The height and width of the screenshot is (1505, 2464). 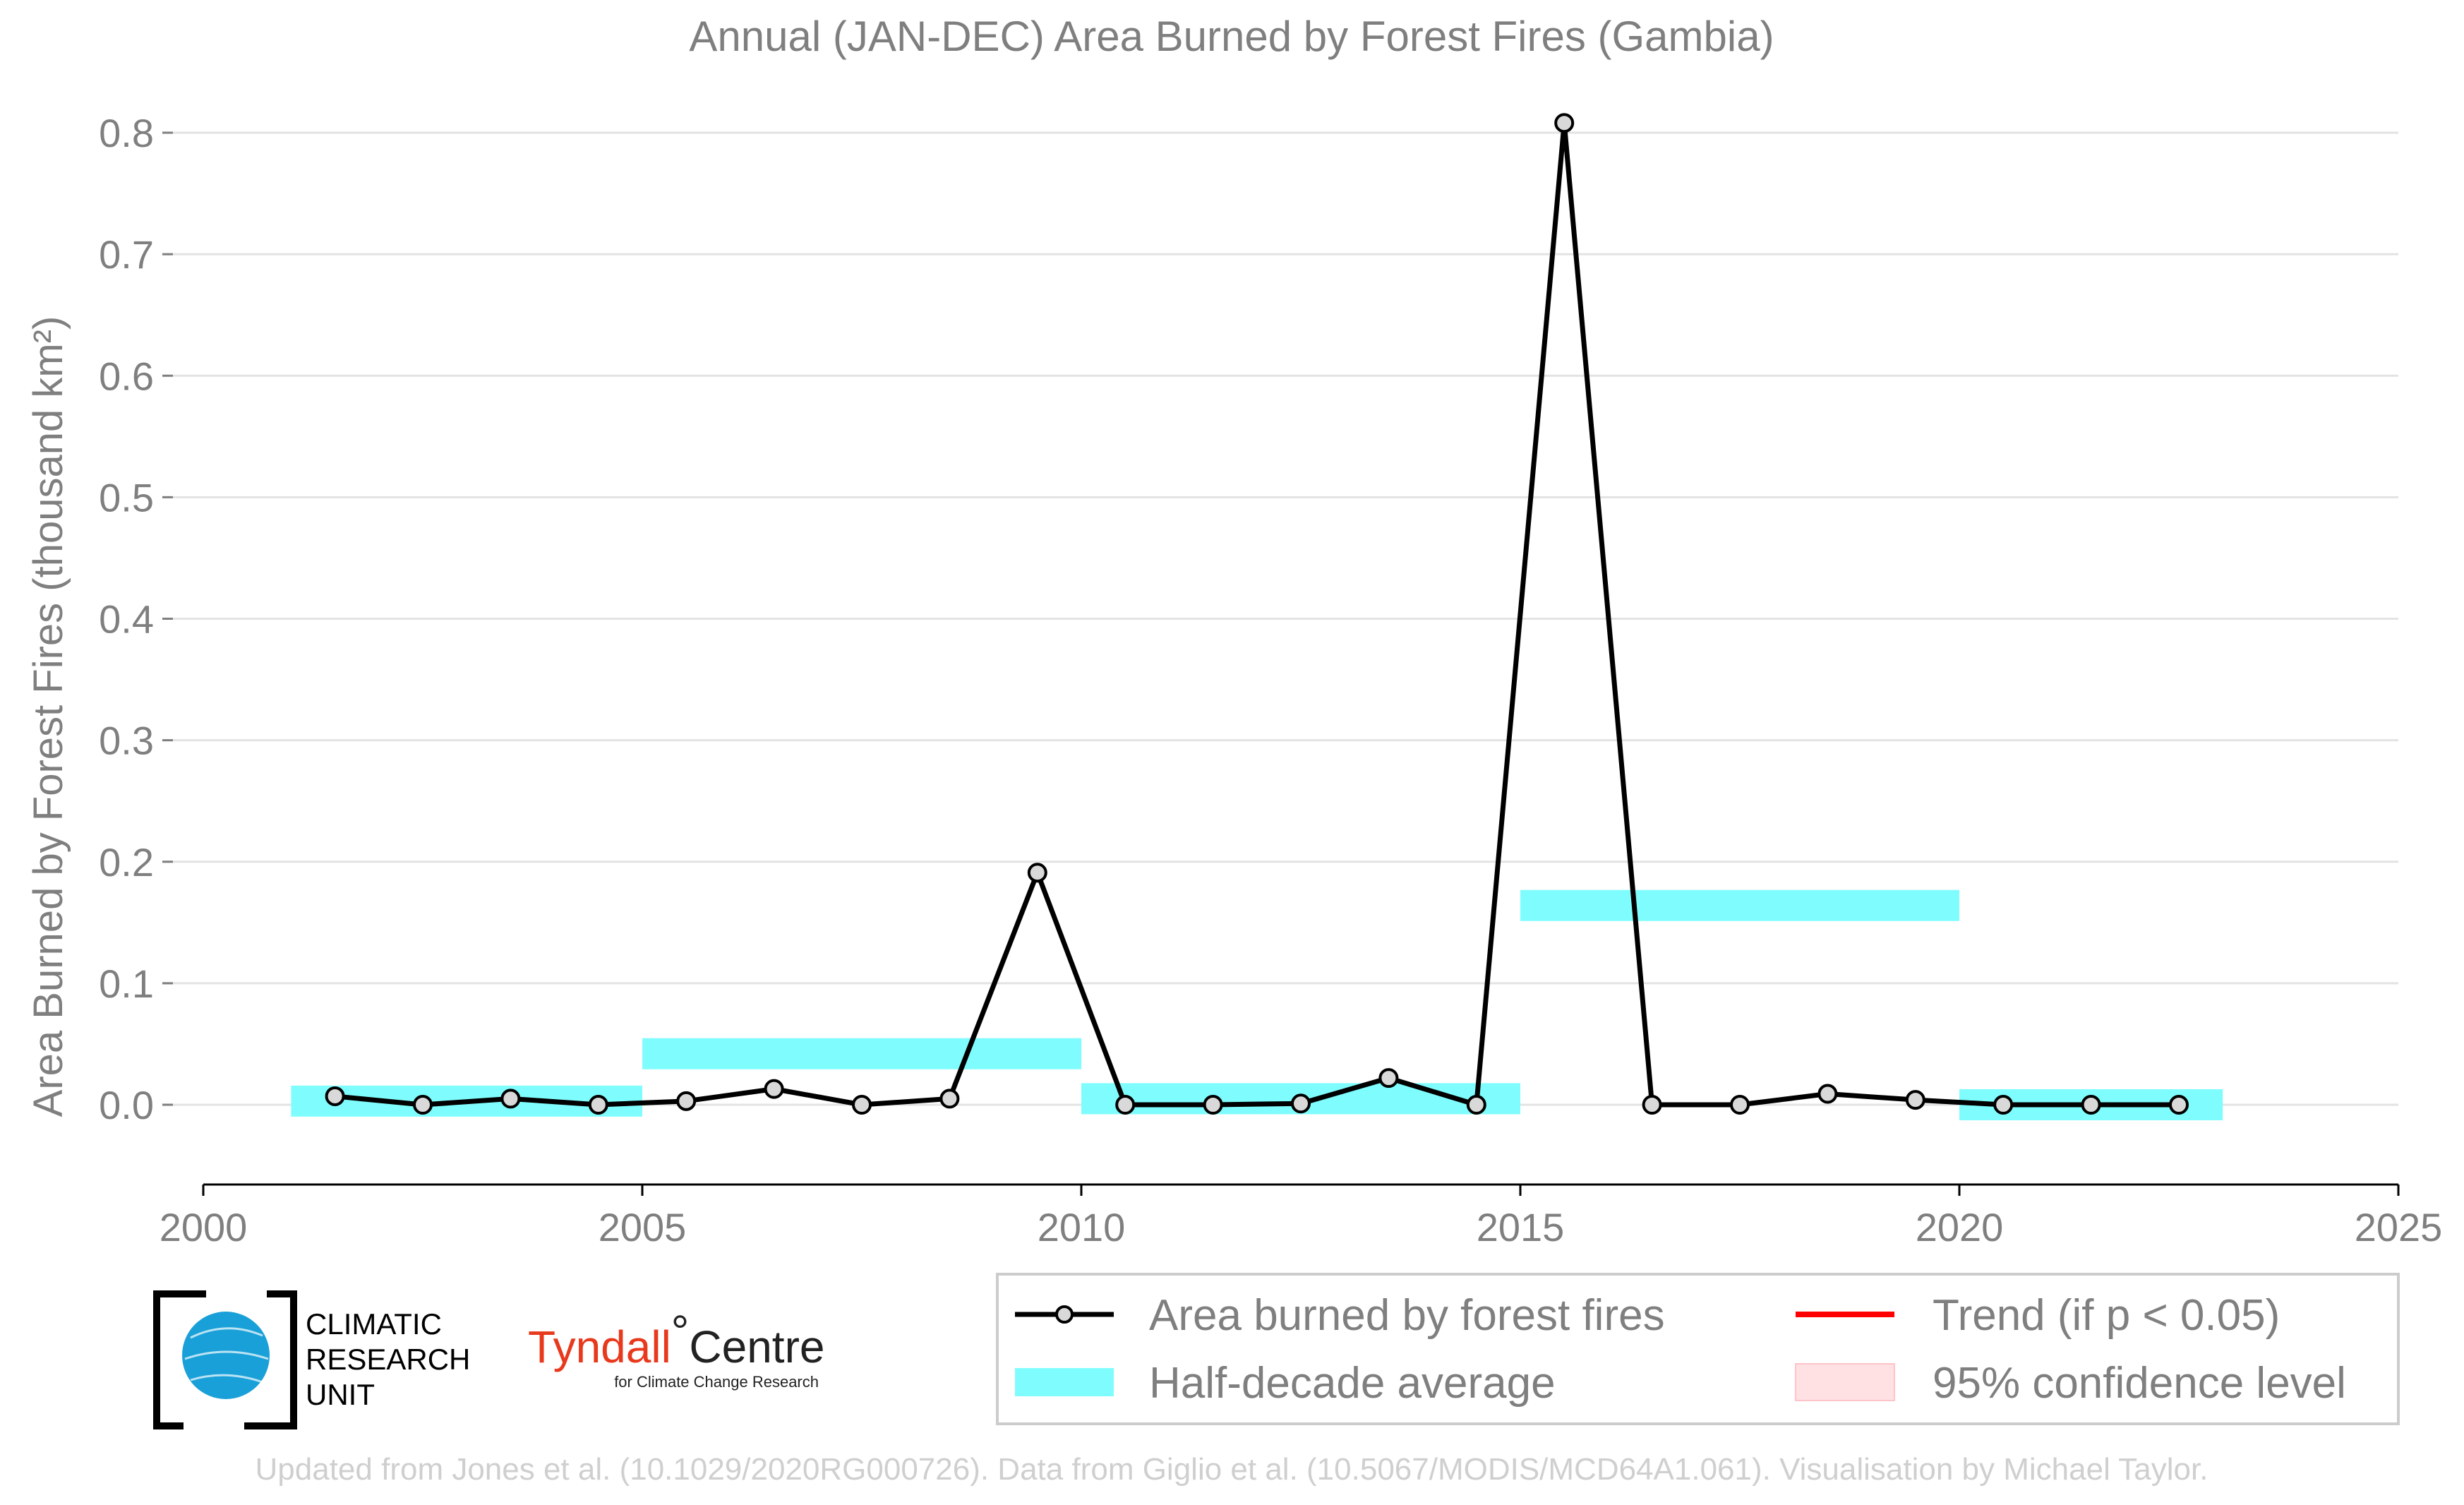 What do you see at coordinates (1960, 1227) in the screenshot?
I see `x-tick-label: 2020` at bounding box center [1960, 1227].